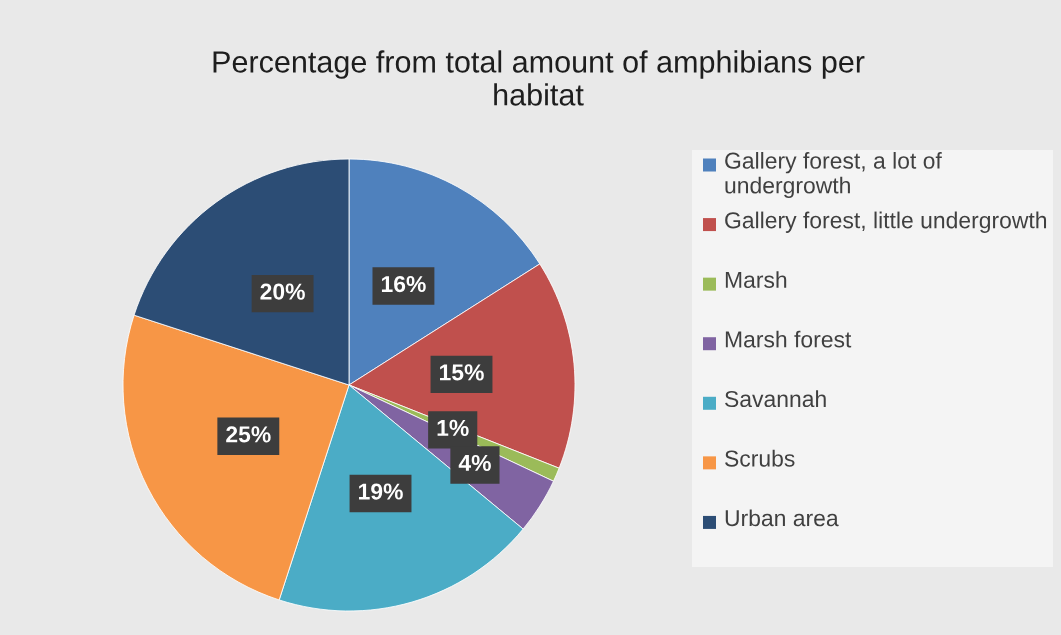 This screenshot has height=635, width=1061. I want to click on data-label: 25%, so click(248, 434).